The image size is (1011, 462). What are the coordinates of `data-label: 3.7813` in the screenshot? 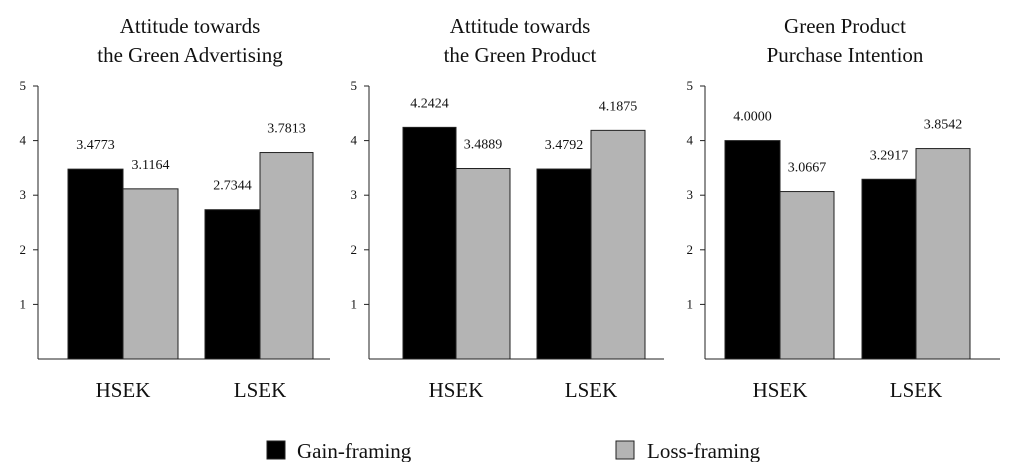 It's located at (286, 129).